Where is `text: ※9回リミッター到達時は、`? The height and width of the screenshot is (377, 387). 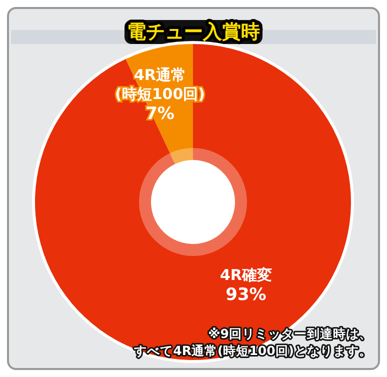 text: ※9回リミッター到達時は、 is located at coordinates (290, 333).